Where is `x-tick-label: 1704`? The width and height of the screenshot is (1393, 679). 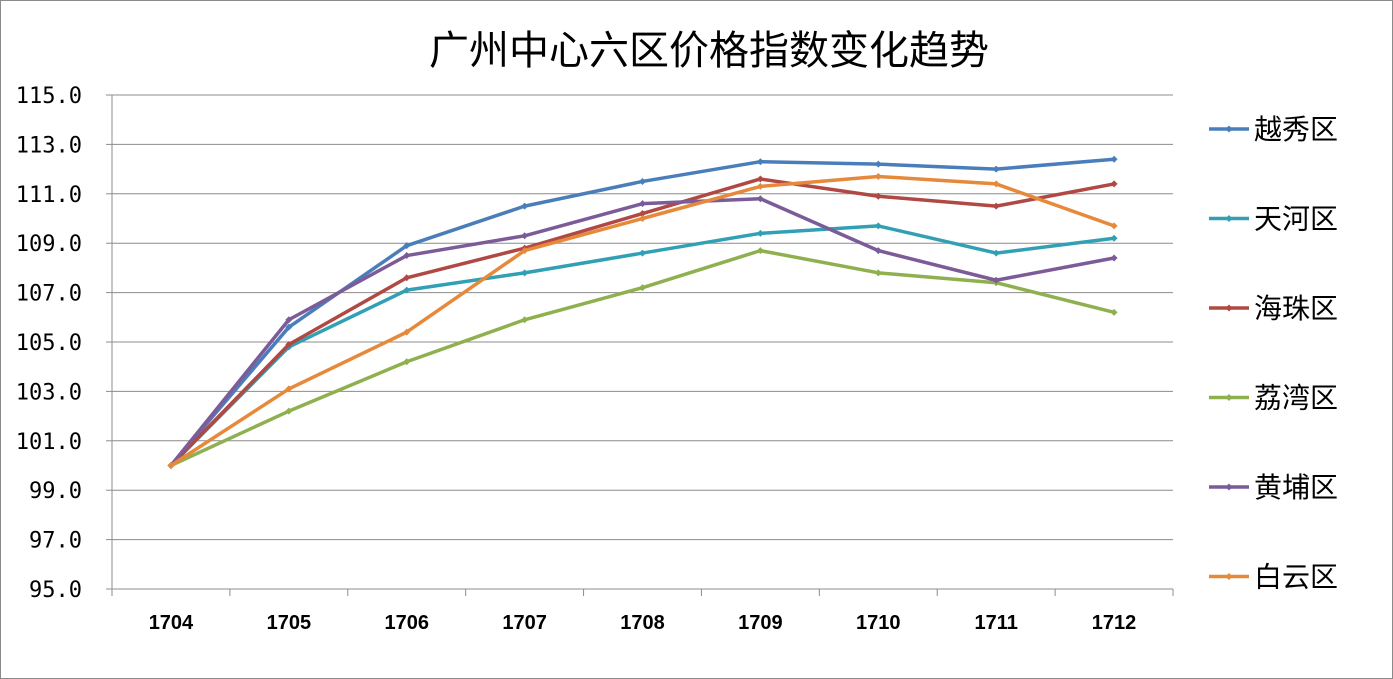
x-tick-label: 1704 is located at coordinates (171, 623).